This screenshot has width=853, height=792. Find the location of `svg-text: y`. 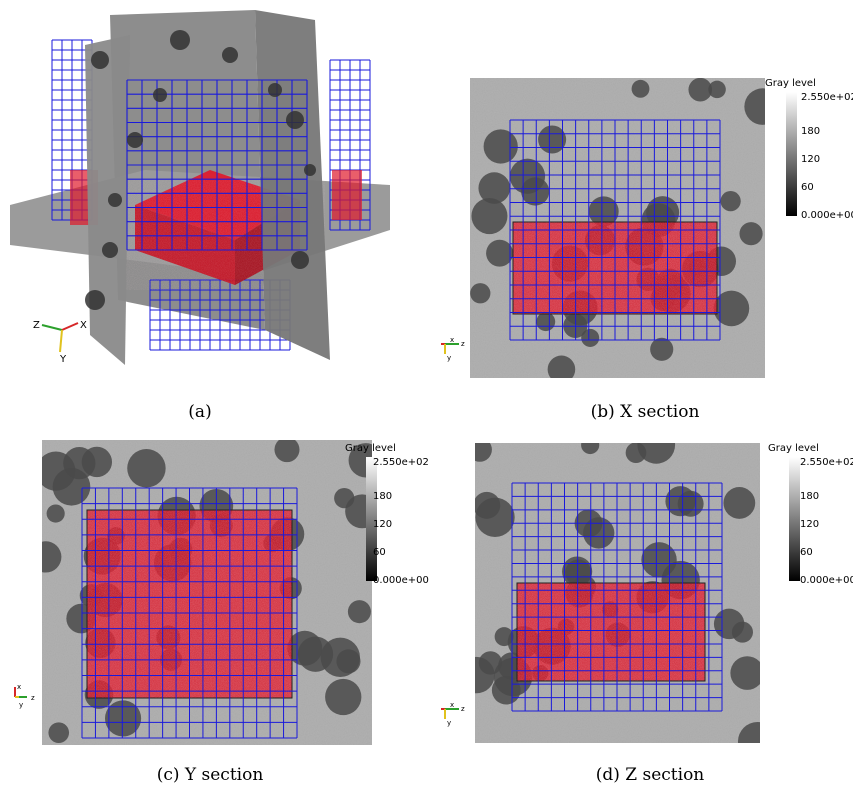

svg-text: y is located at coordinates (449, 723).